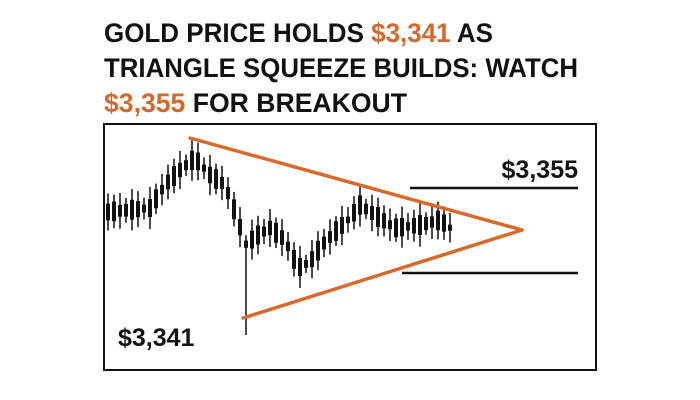 The image size is (700, 400). I want to click on headline-line: $3,355 FOR BREAKOUT, so click(255, 103).